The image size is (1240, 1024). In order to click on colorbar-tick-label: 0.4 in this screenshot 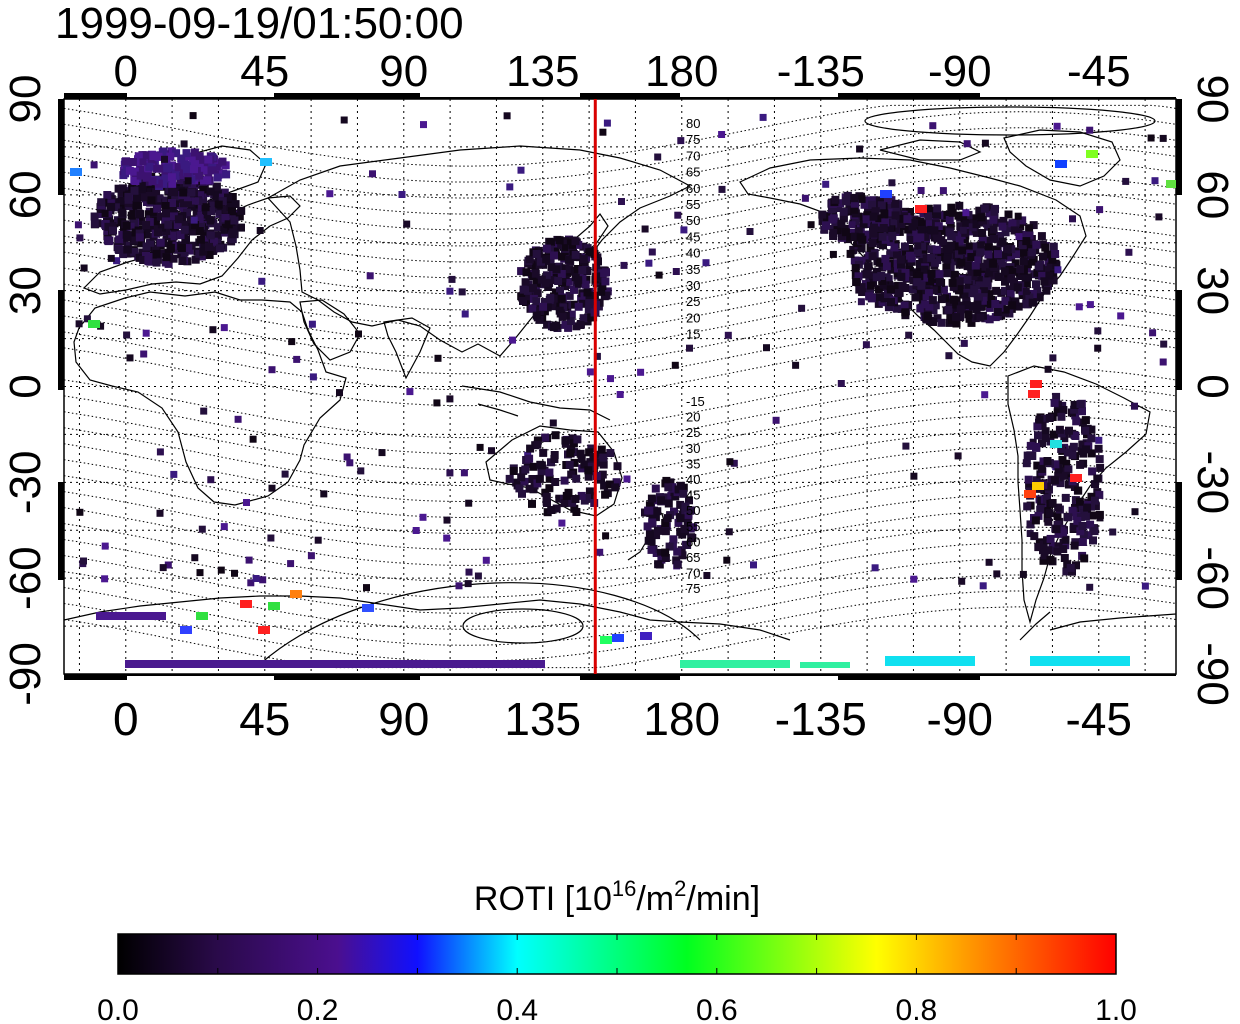, I will do `click(517, 1009)`.